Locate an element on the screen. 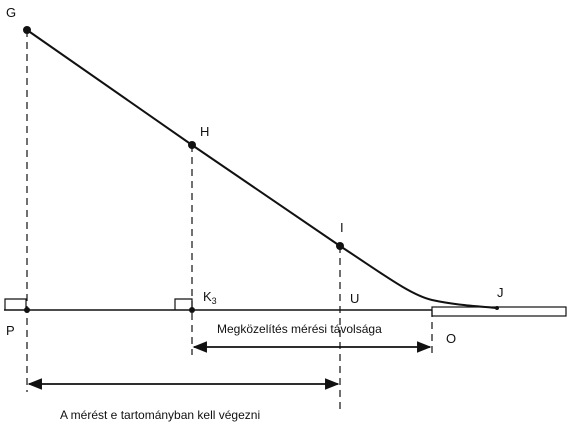 The image size is (570, 434). point-k3 is located at coordinates (192, 310).